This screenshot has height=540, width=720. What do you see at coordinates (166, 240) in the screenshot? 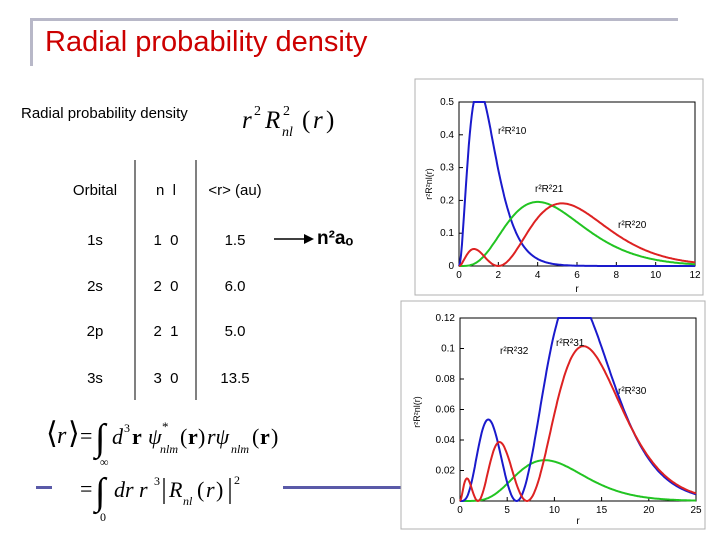
I see `table-cell-nl: 1 0` at bounding box center [166, 240].